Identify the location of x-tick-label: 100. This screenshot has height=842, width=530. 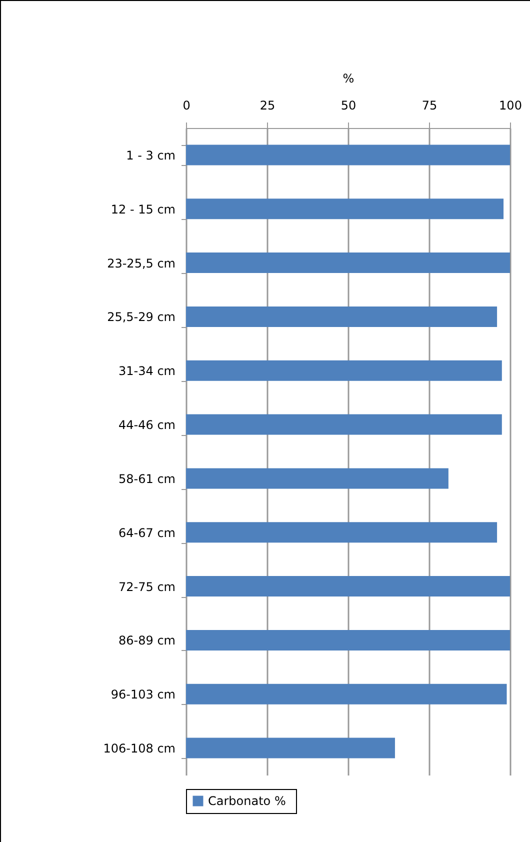
(510, 105).